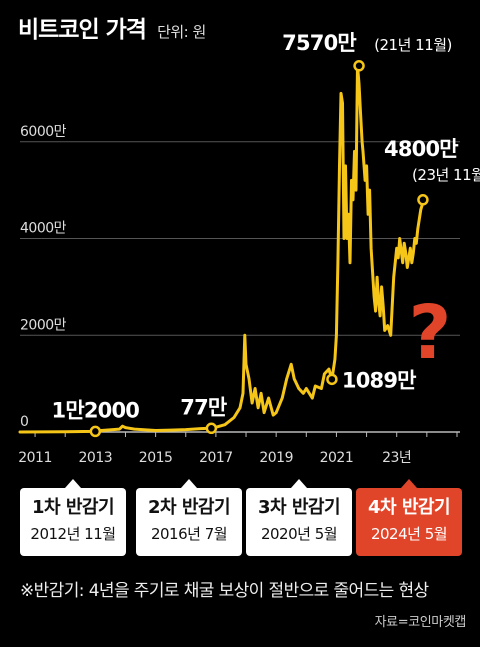 This screenshot has height=647, width=480. I want to click on halving-date: 2012년 11월, so click(73, 534).